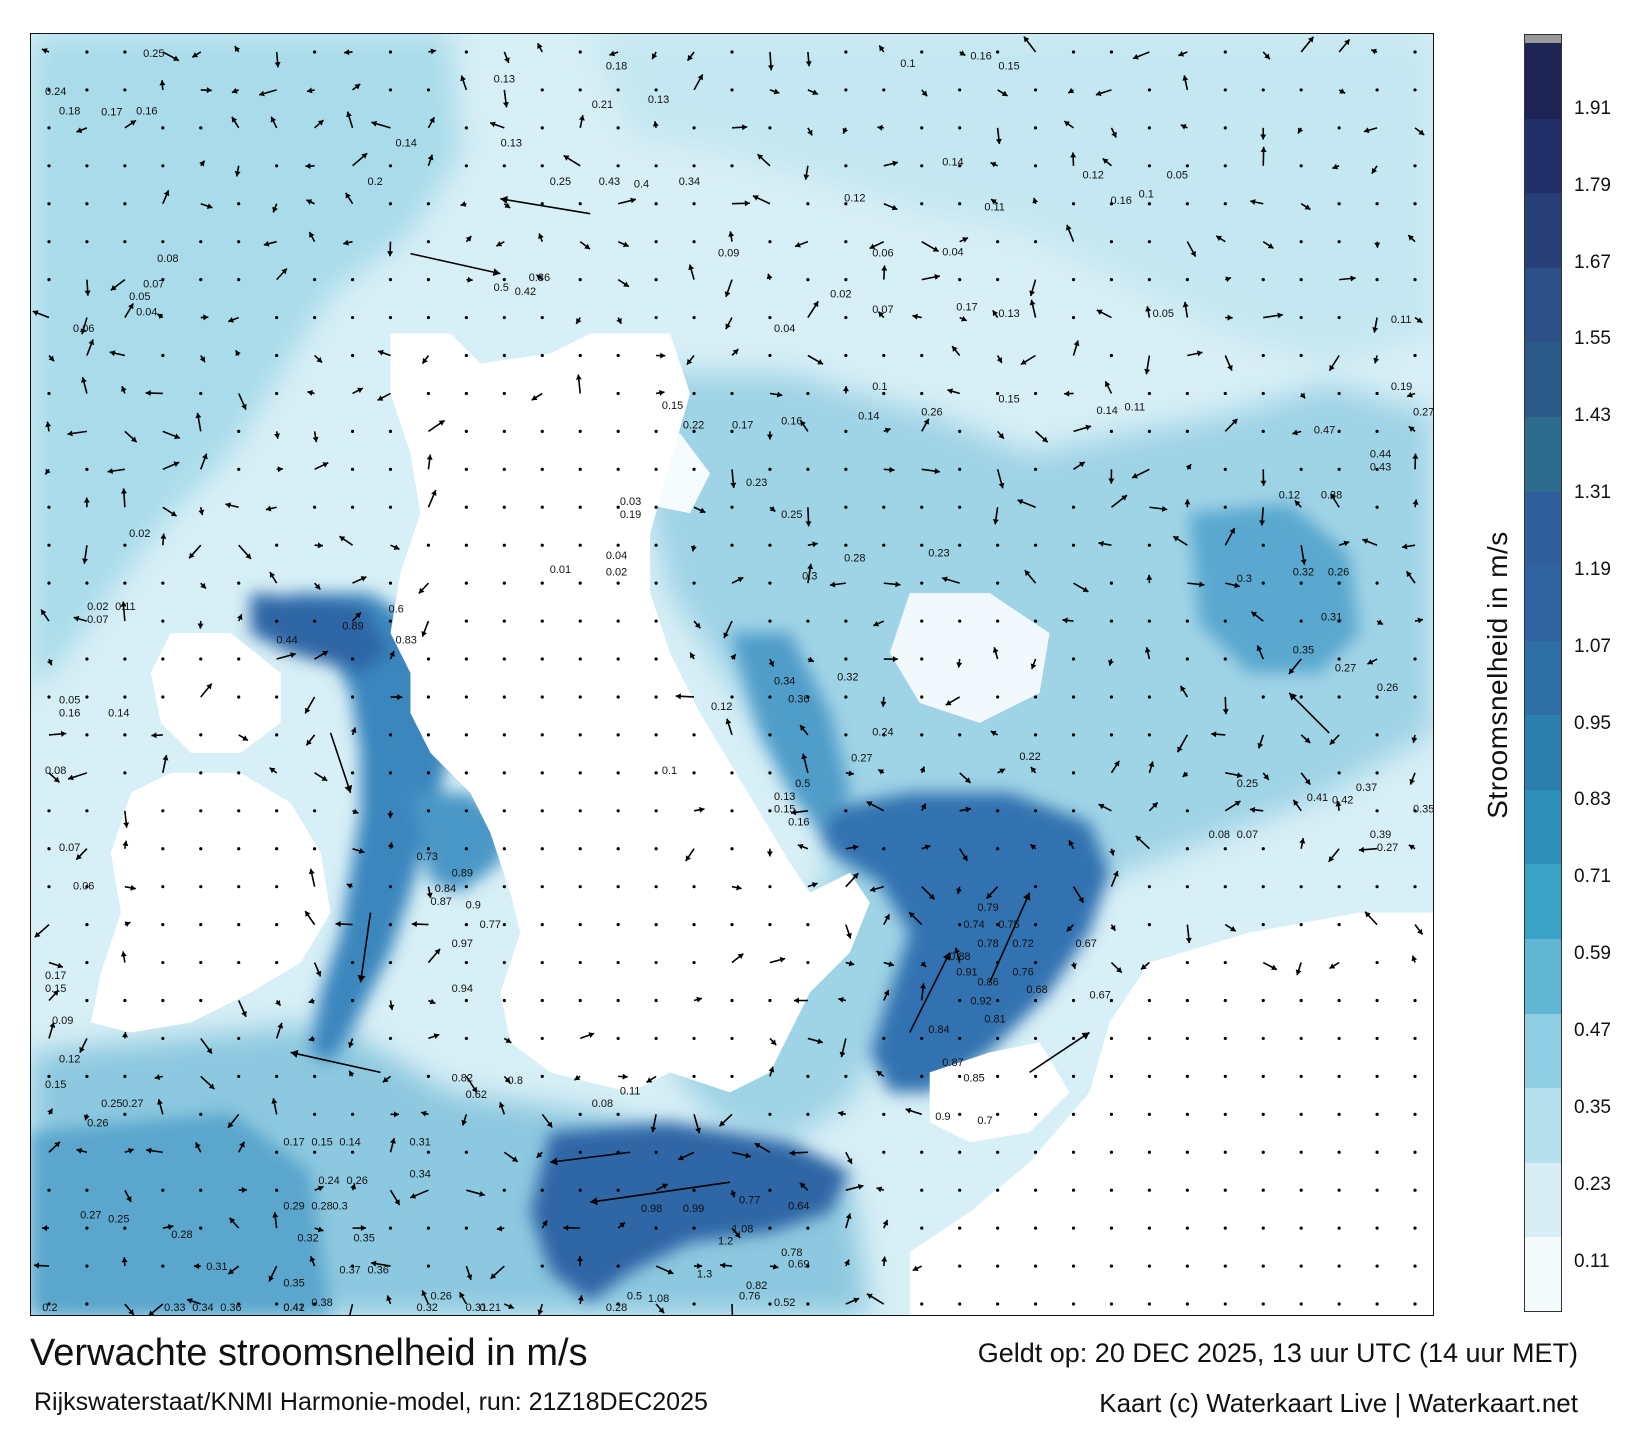 This screenshot has width=1650, height=1450. I want to click on speed-label: 0.29, so click(293, 1207).